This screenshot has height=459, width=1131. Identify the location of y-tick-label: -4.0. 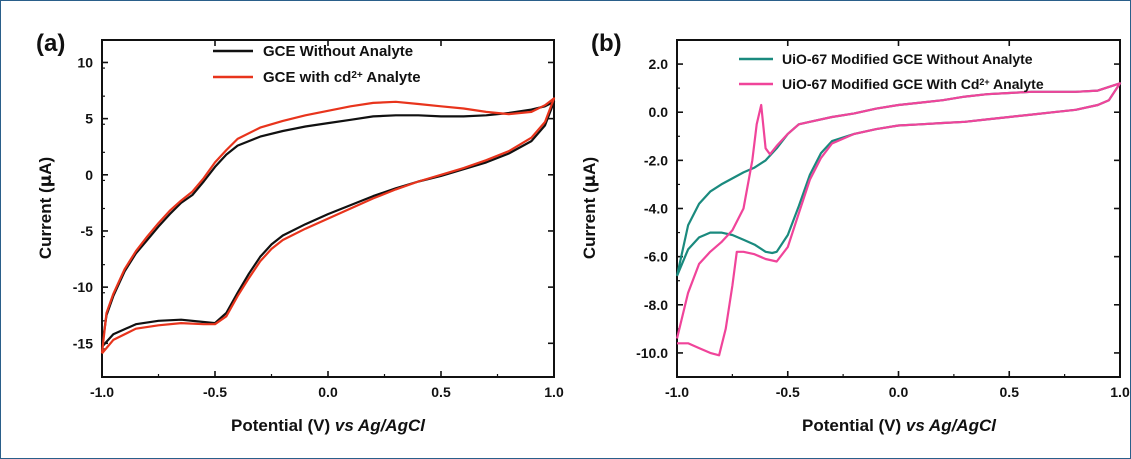
(656, 209).